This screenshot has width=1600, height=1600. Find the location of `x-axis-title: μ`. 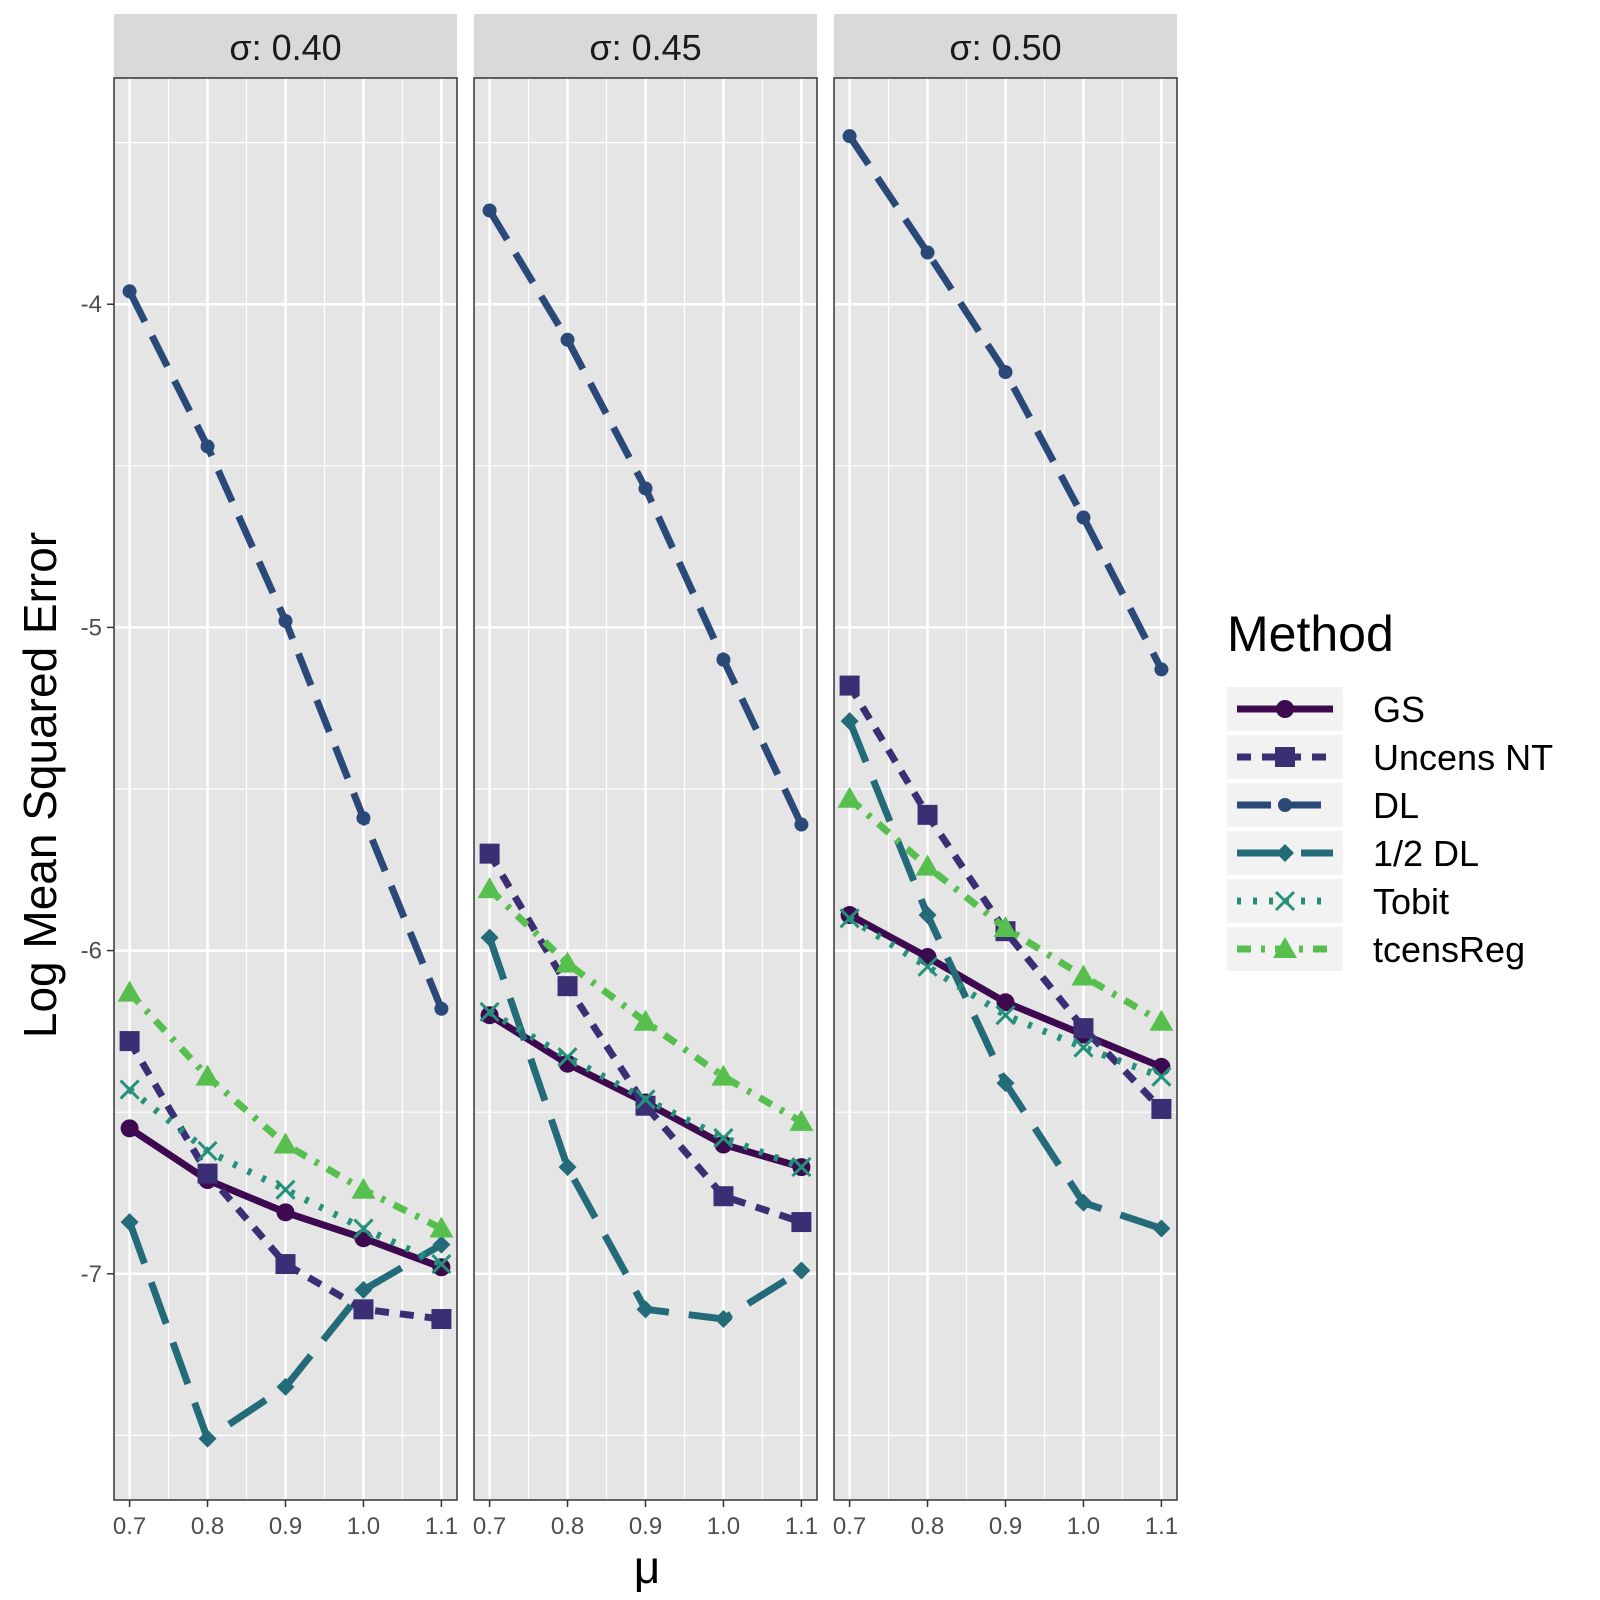

x-axis-title: μ is located at coordinates (647, 1567).